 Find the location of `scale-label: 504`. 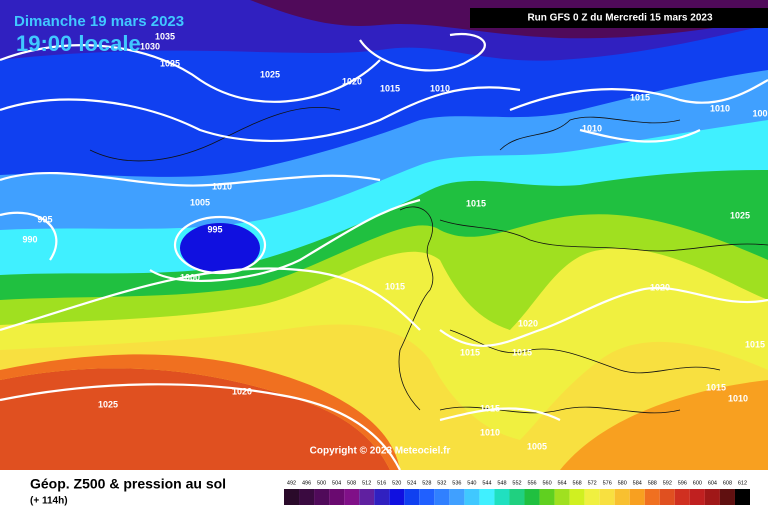

scale-label: 504 is located at coordinates (336, 483).